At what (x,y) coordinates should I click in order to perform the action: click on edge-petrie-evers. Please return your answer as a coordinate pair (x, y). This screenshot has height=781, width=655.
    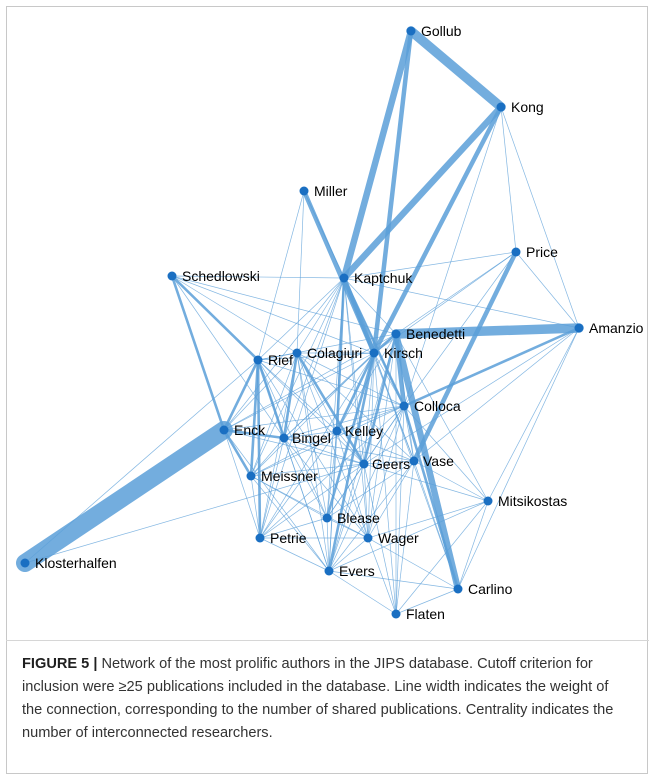
    Looking at the image, I should click on (294, 554).